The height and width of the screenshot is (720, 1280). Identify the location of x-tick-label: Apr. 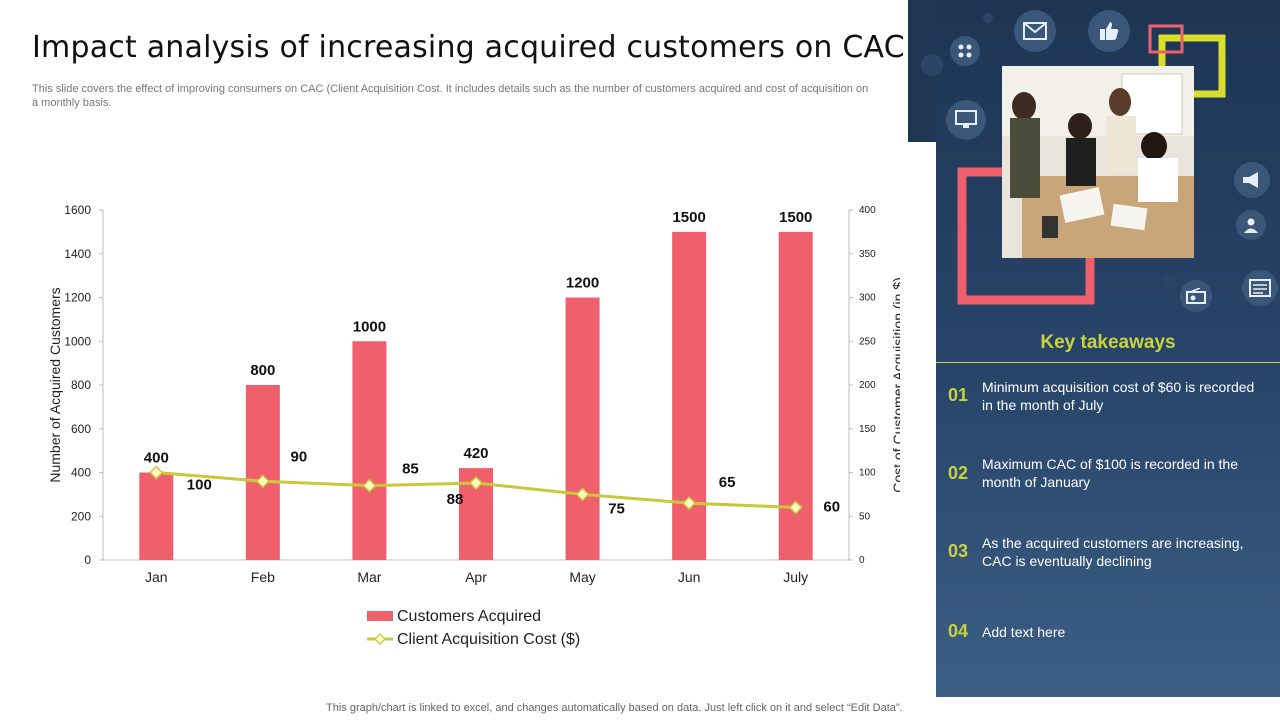
(476, 577).